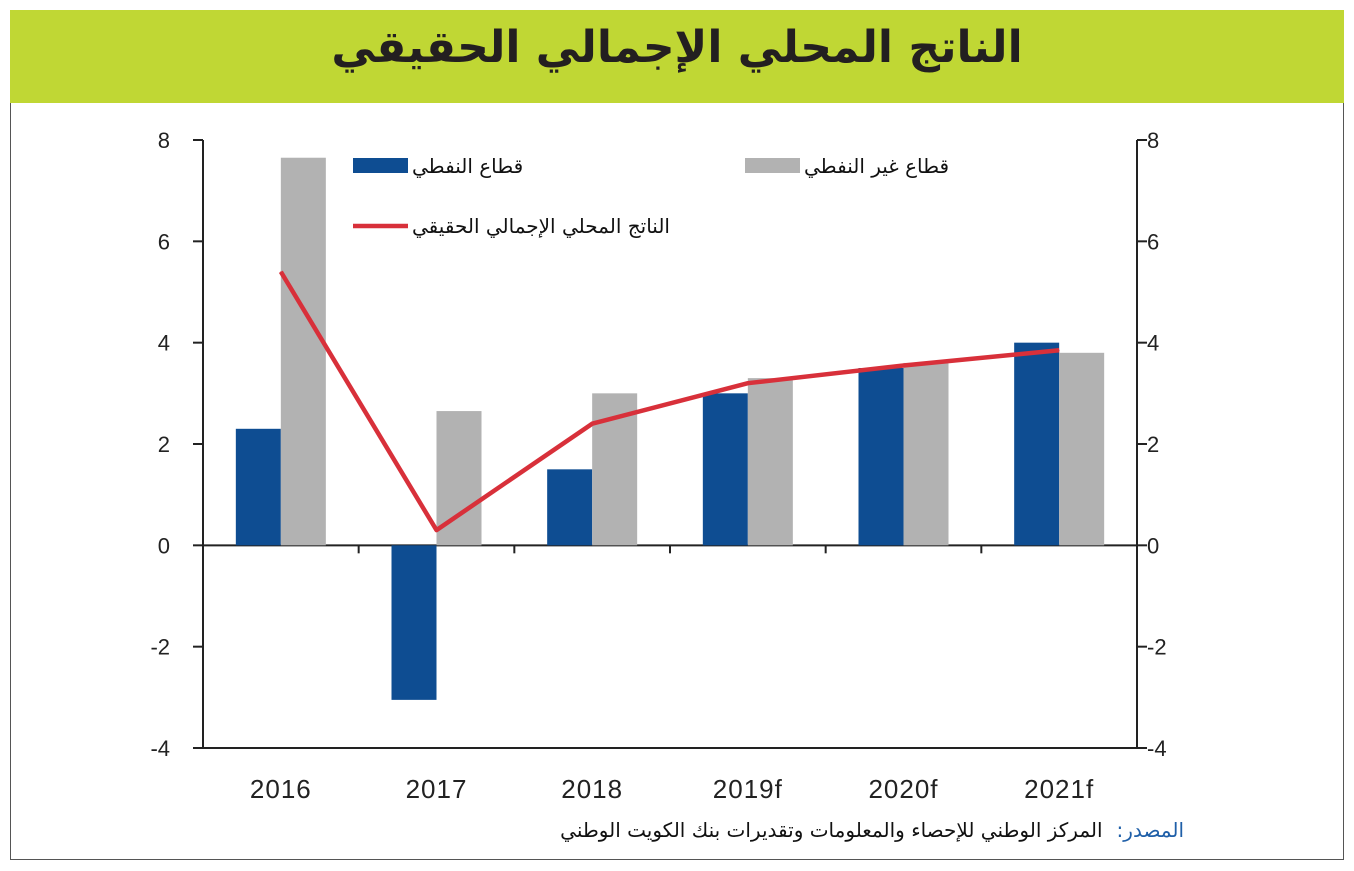 The image size is (1354, 871). Describe the element at coordinates (1037, 444) in the screenshot. I see `bar-oil-2021f` at that location.